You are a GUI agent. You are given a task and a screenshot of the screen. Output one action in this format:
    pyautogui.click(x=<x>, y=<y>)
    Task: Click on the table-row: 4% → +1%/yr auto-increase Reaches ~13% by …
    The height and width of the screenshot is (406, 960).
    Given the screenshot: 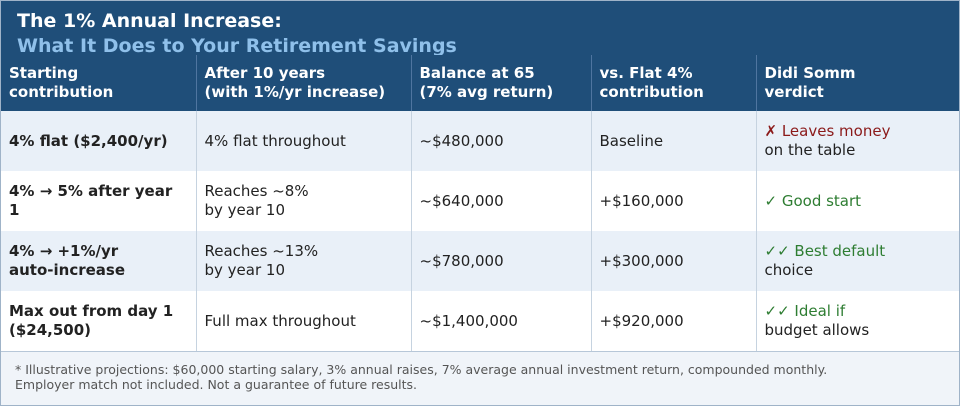 What is the action you would take?
    pyautogui.click(x=480, y=261)
    